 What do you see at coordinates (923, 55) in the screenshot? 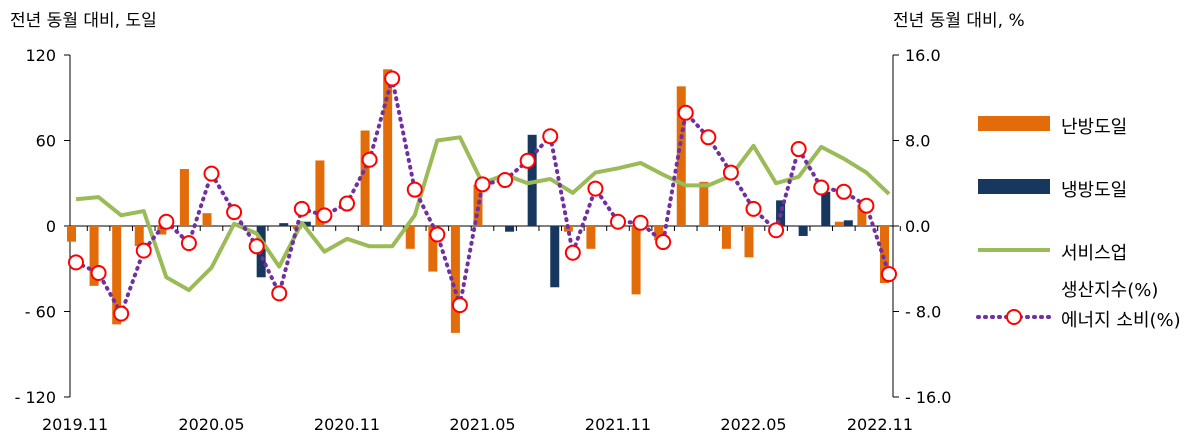
I see `right-tick-label: 16.0` at bounding box center [923, 55].